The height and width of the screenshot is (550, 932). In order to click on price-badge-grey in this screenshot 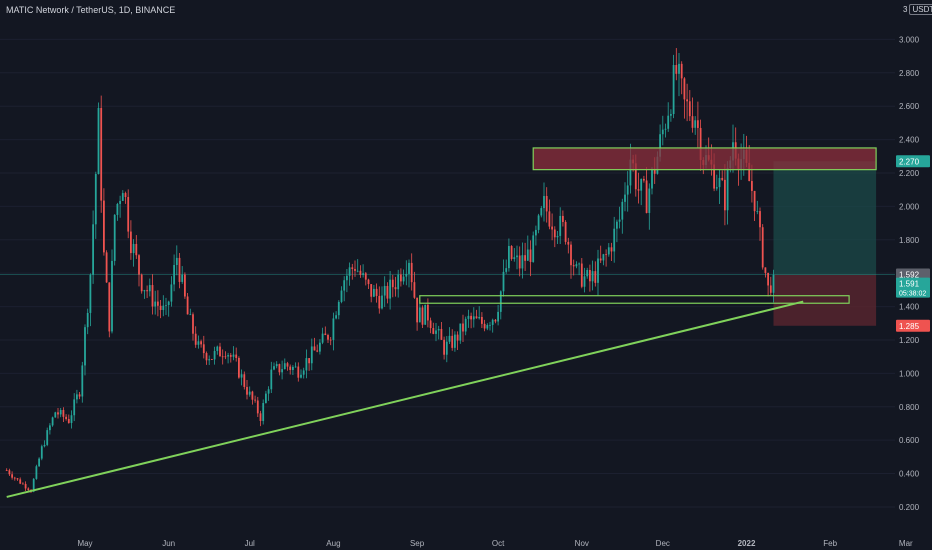, I will do `click(913, 274)`.